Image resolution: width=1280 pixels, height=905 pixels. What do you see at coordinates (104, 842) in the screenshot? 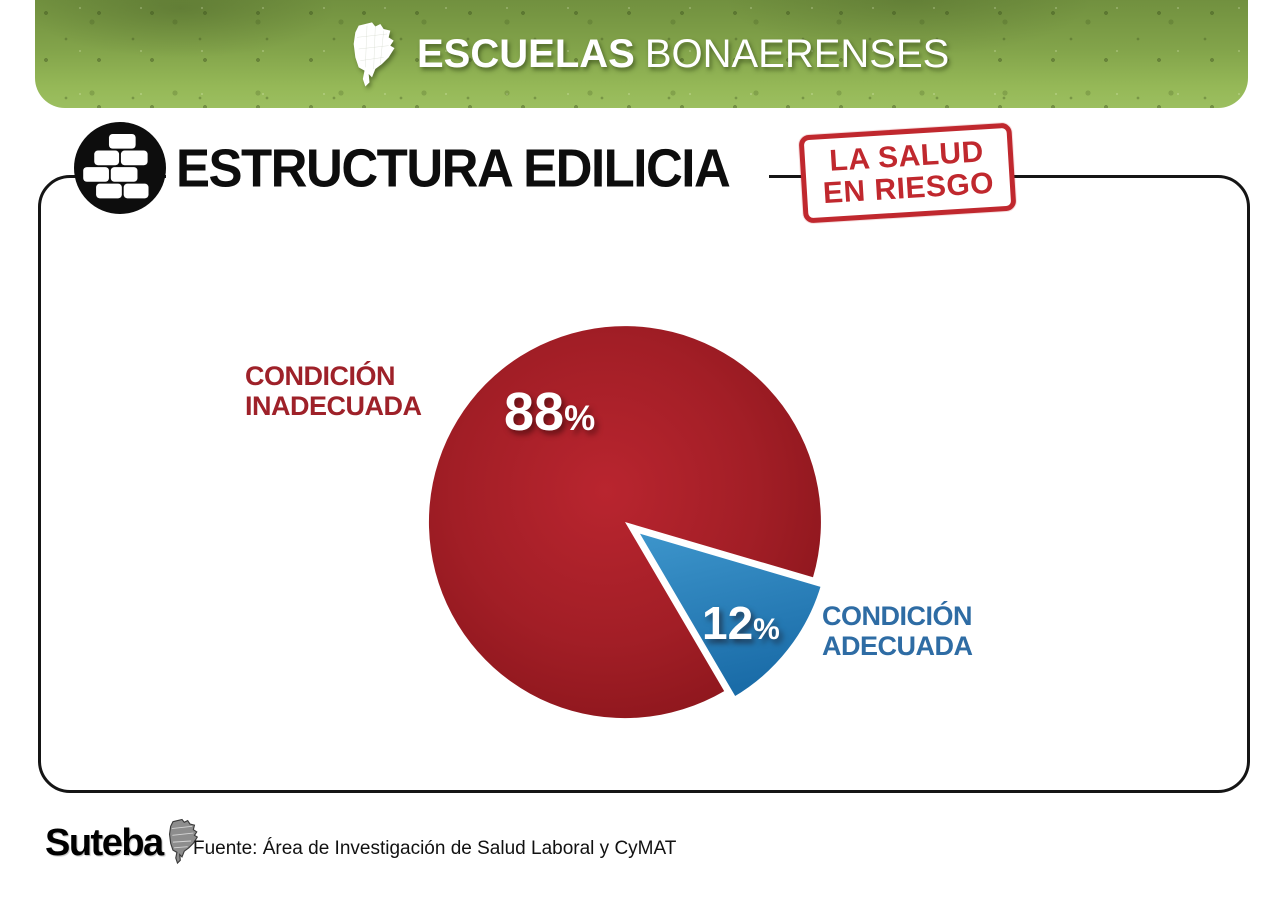
I see `suteba-logo-text: Suteba` at bounding box center [104, 842].